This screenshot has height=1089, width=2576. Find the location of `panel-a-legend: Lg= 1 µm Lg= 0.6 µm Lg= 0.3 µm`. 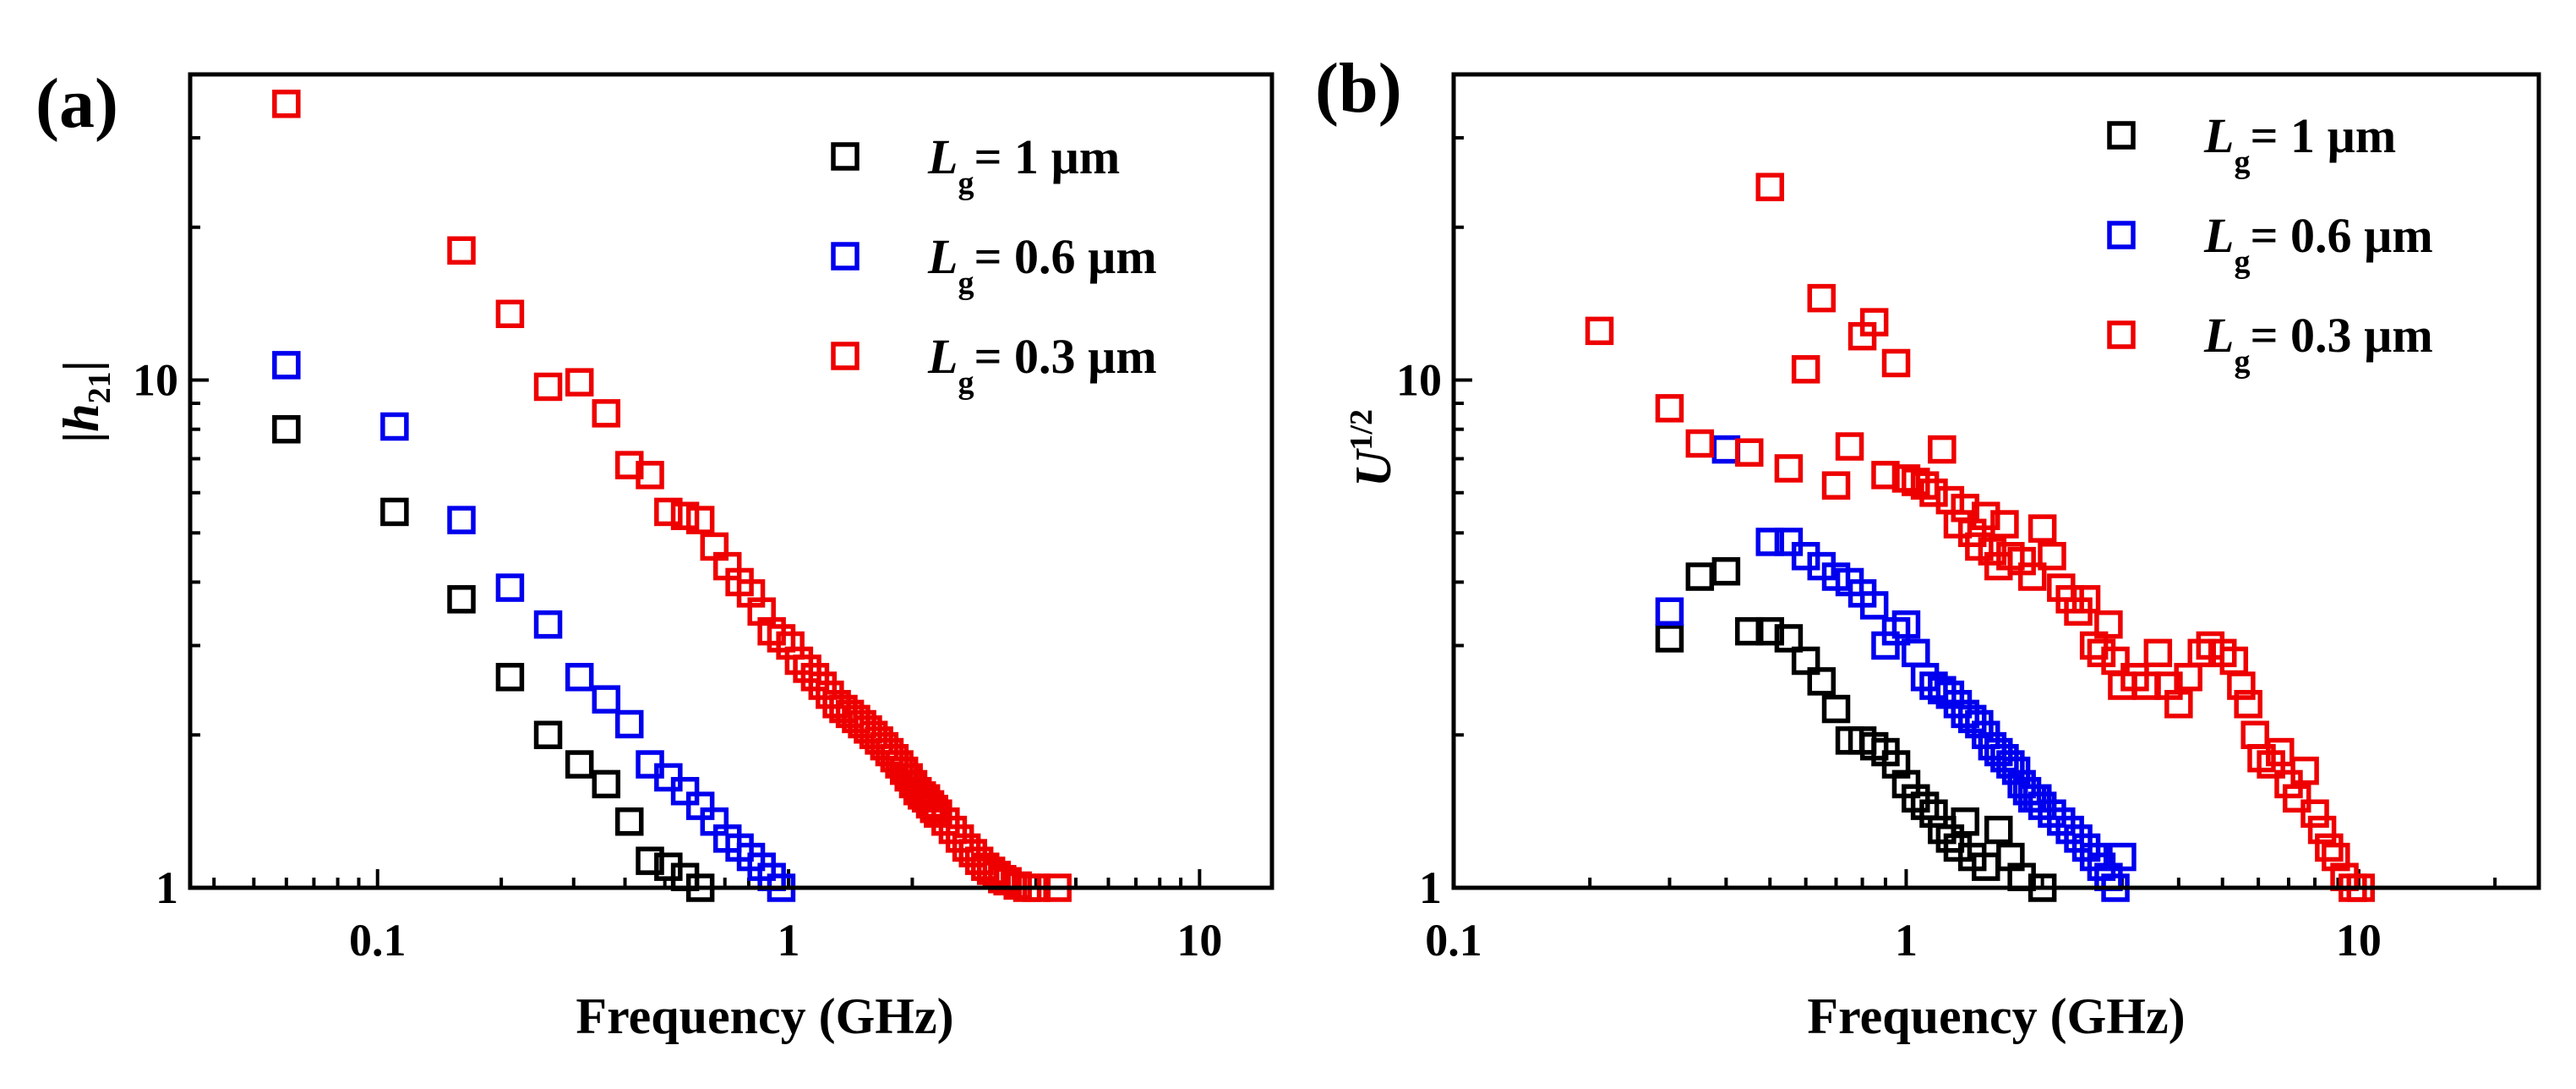

panel-a-legend: Lg= 1 µm Lg= 0.6 µm Lg= 0.3 µm is located at coordinates (994, 265).